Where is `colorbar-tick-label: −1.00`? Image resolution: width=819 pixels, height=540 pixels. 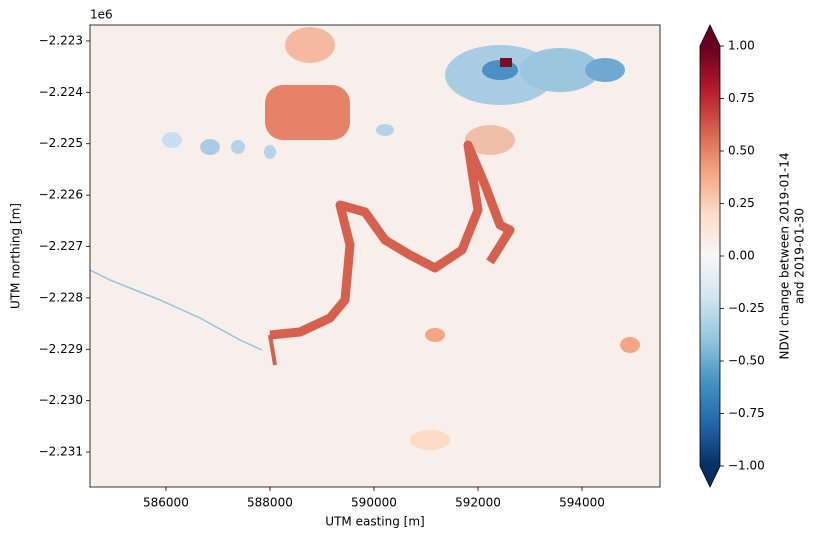
colorbar-tick-label: −1.00 is located at coordinates (746, 466).